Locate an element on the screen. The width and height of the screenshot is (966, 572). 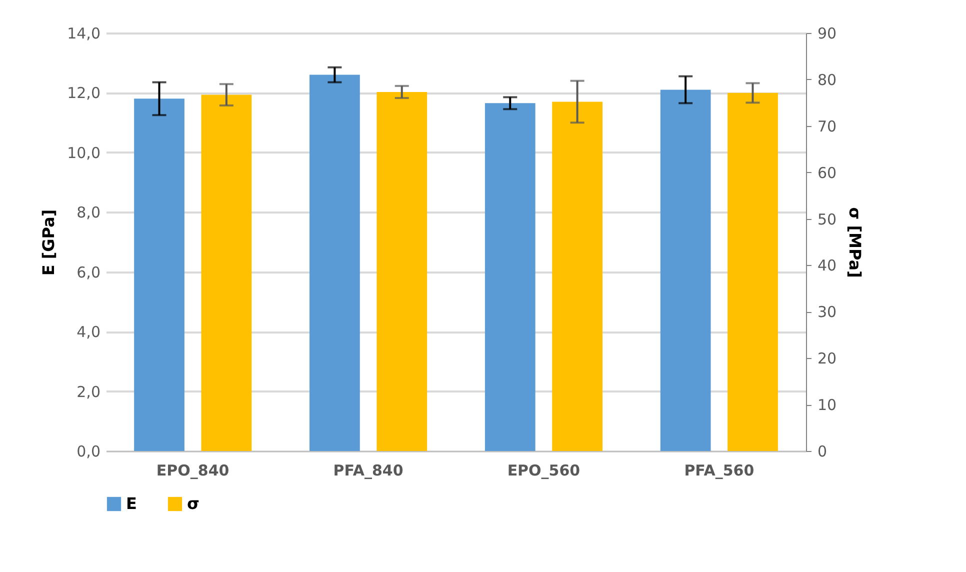
y-axis-title: E [GPa] is located at coordinates (48, 242).